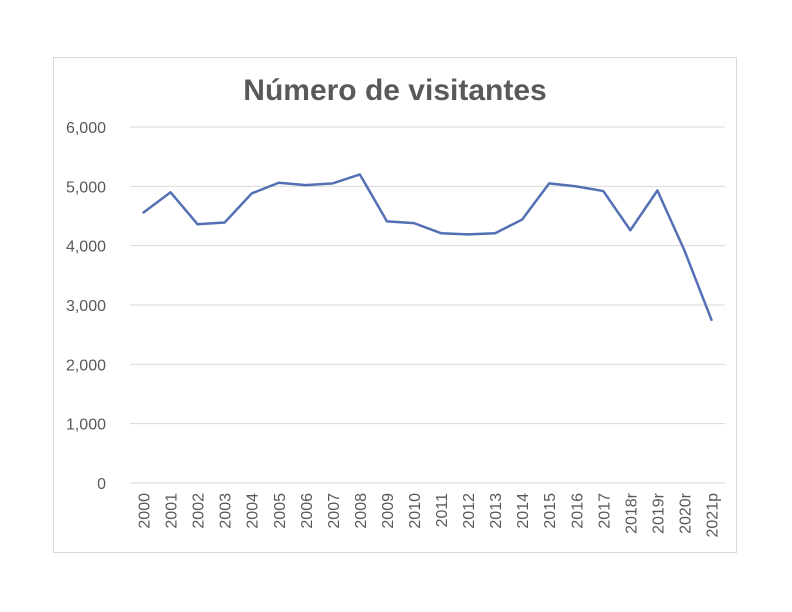  Describe the element at coordinates (199, 511) in the screenshot. I see `x-tick-label: 2002` at that location.